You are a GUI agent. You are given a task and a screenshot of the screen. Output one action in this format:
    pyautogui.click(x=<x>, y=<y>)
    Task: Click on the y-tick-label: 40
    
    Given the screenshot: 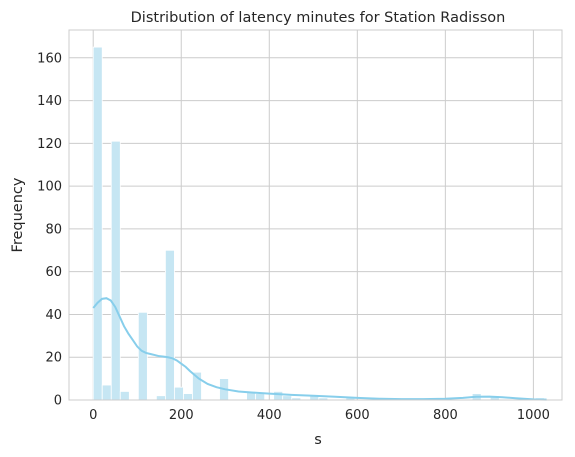 What is the action you would take?
    pyautogui.click(x=53, y=315)
    